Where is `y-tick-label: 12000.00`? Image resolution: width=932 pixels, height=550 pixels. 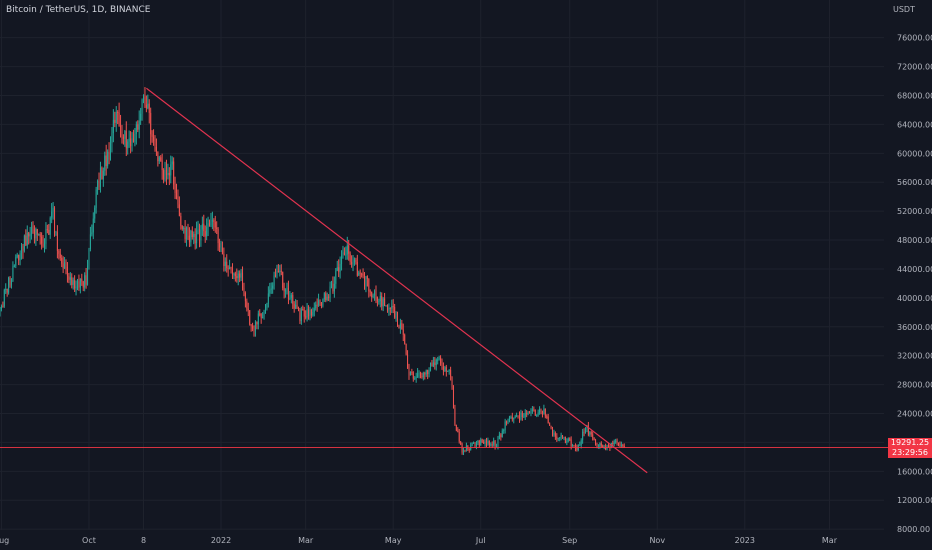 y-tick-label: 12000.00 is located at coordinates (914, 500).